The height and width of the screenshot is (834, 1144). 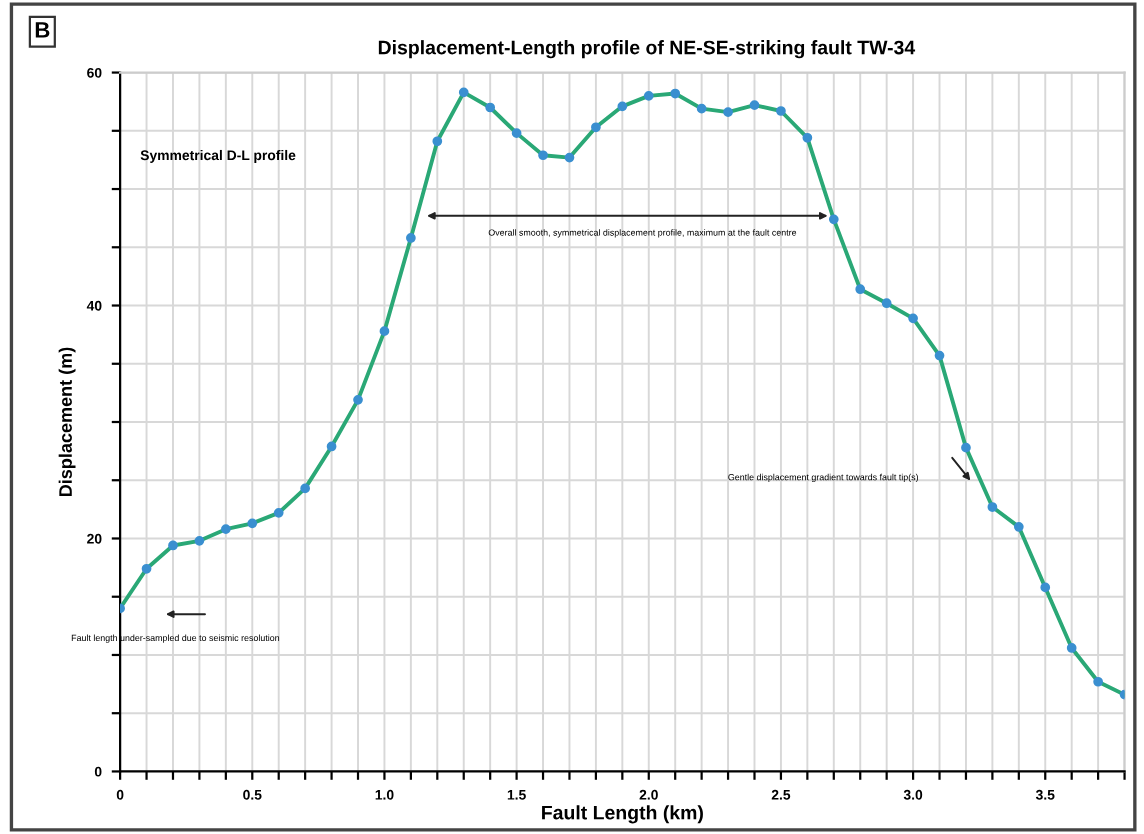 What do you see at coordinates (647, 49) in the screenshot?
I see `chart-title: Displacement-Length profile of NE-SE-striking fault TW-34` at bounding box center [647, 49].